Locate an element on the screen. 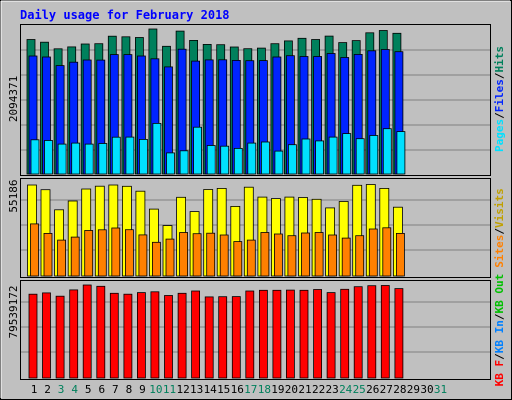 The image size is (512, 400). day-label: 12 is located at coordinates (182, 389).